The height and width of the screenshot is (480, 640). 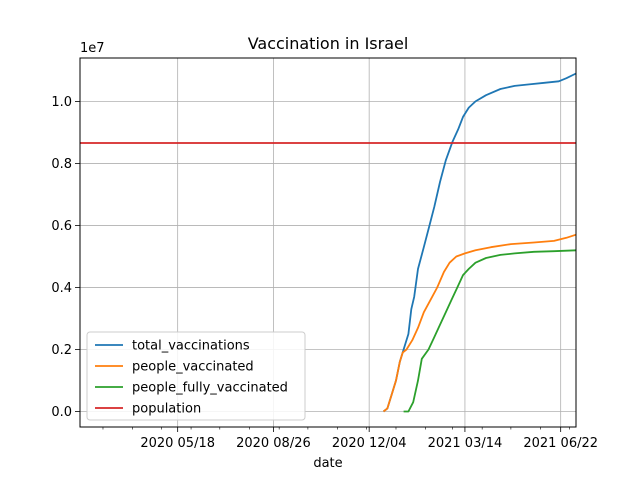 I want to click on x-tick-label: 2021 03/14, so click(x=465, y=443).